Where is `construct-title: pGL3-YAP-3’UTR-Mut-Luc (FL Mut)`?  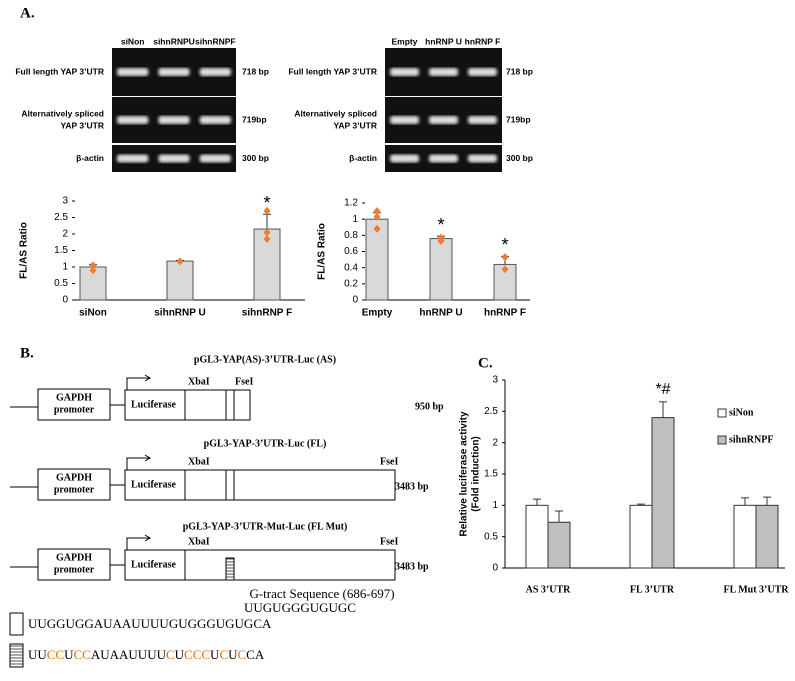
construct-title: pGL3-YAP-3’UTR-Mut-Luc (FL Mut) is located at coordinates (265, 526).